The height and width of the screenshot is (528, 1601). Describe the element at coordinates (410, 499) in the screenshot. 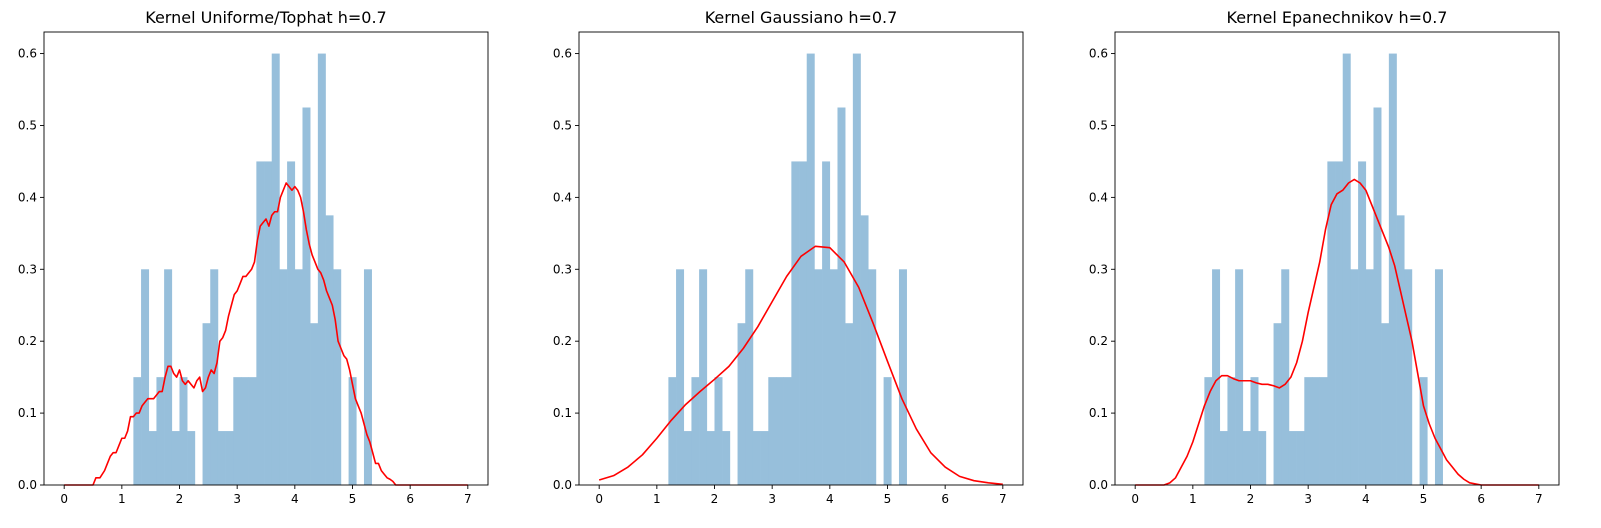

I see `x-tick-label: 6` at that location.